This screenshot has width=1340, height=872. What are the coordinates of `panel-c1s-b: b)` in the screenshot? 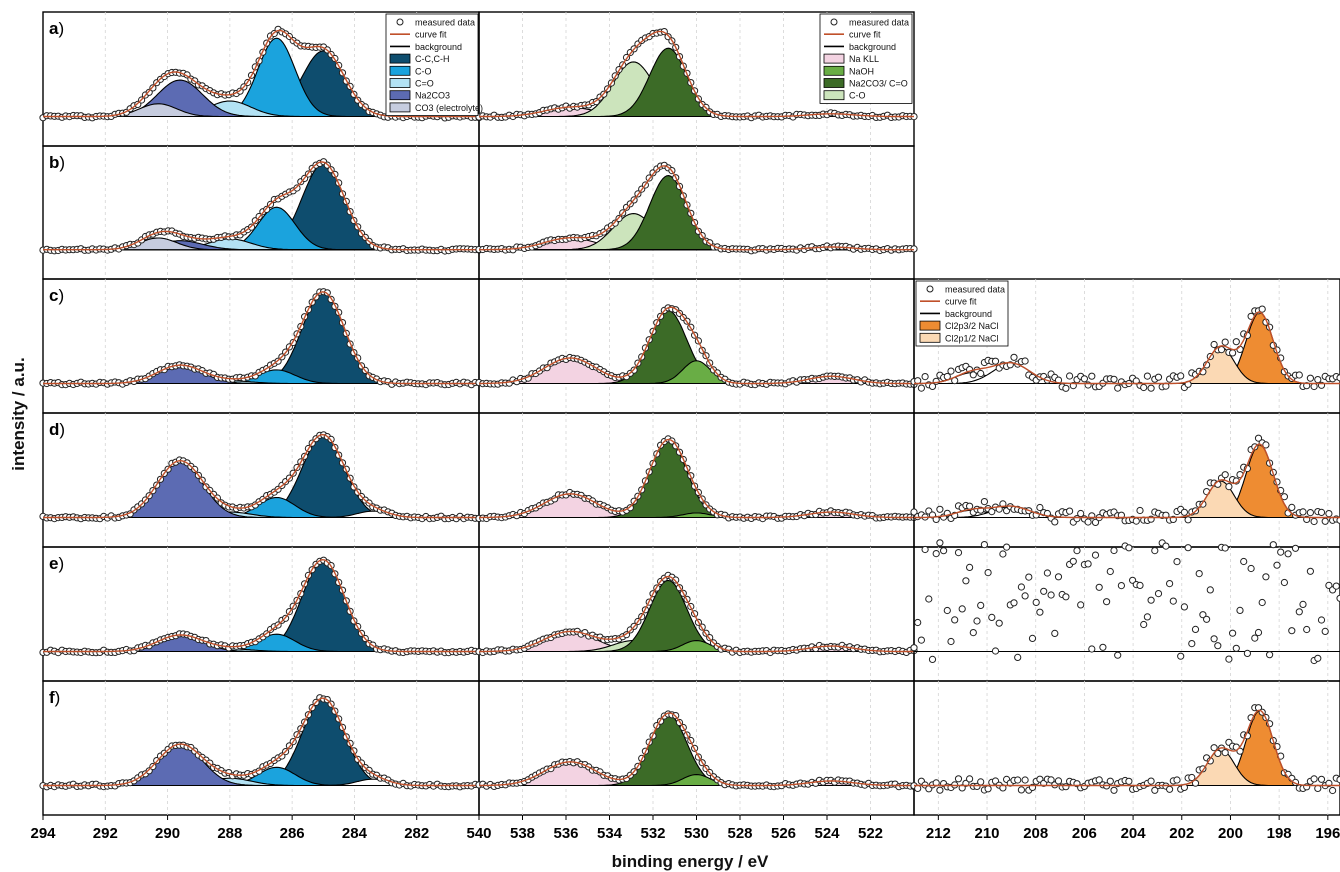 It's located at (261, 212).